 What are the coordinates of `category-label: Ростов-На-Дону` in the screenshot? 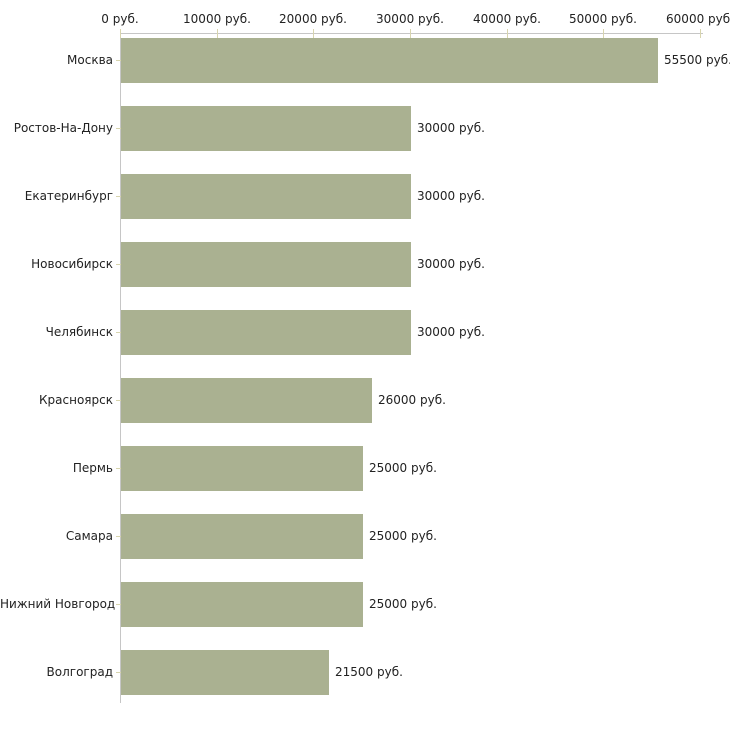 It's located at (63, 128).